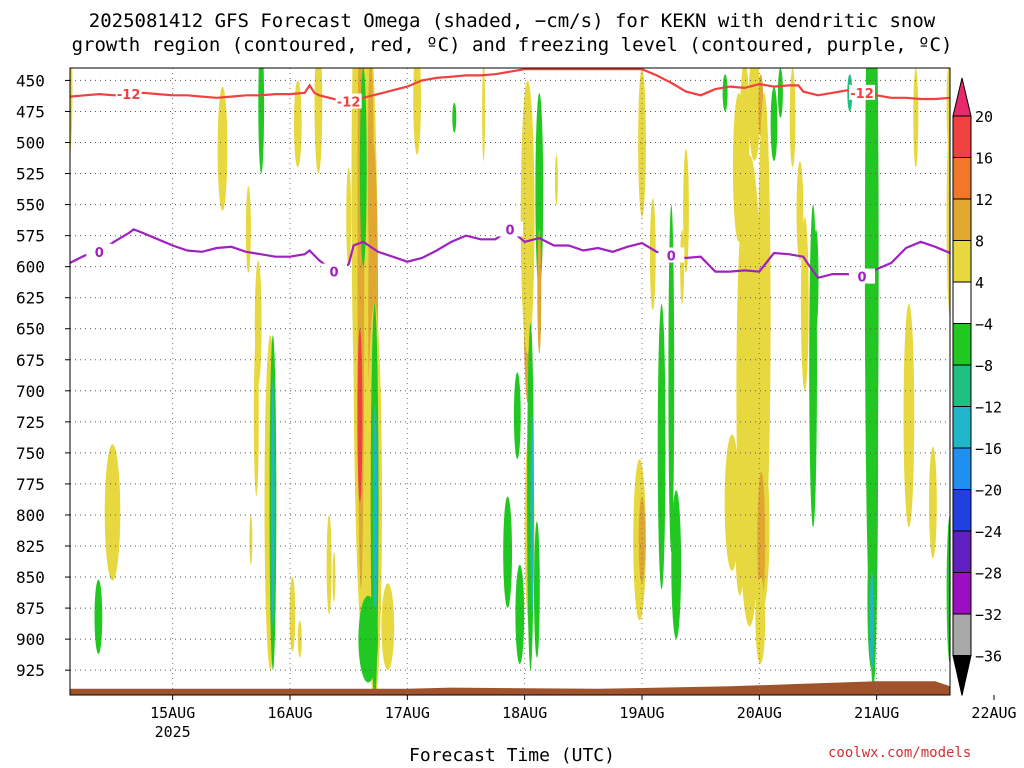 The height and width of the screenshot is (768, 1024). Describe the element at coordinates (988, 657) in the screenshot. I see `colorbar-label: −36` at that location.